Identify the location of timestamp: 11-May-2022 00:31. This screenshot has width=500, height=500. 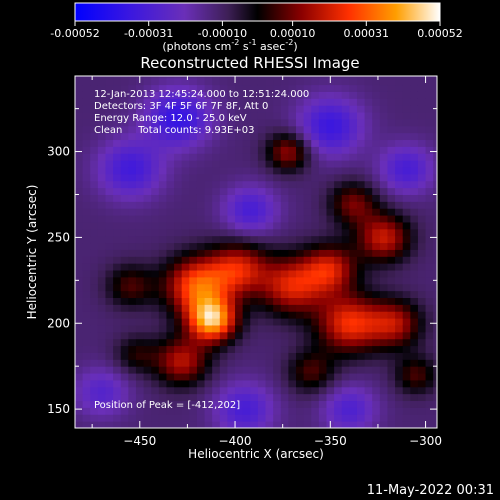
(430, 490).